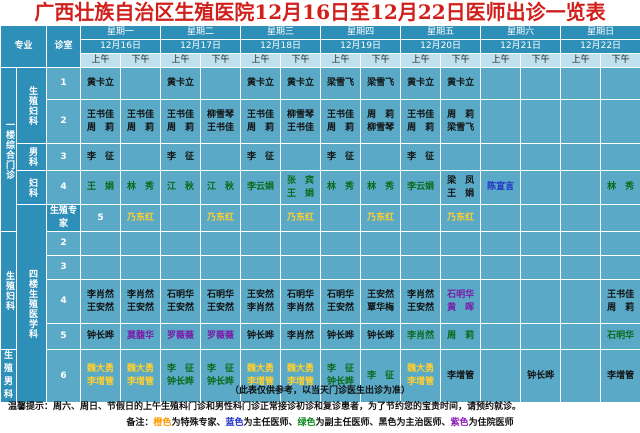 Image resolution: width=640 pixels, height=433 pixels. I want to click on legend-color-word: 黑色, so click(387, 423).